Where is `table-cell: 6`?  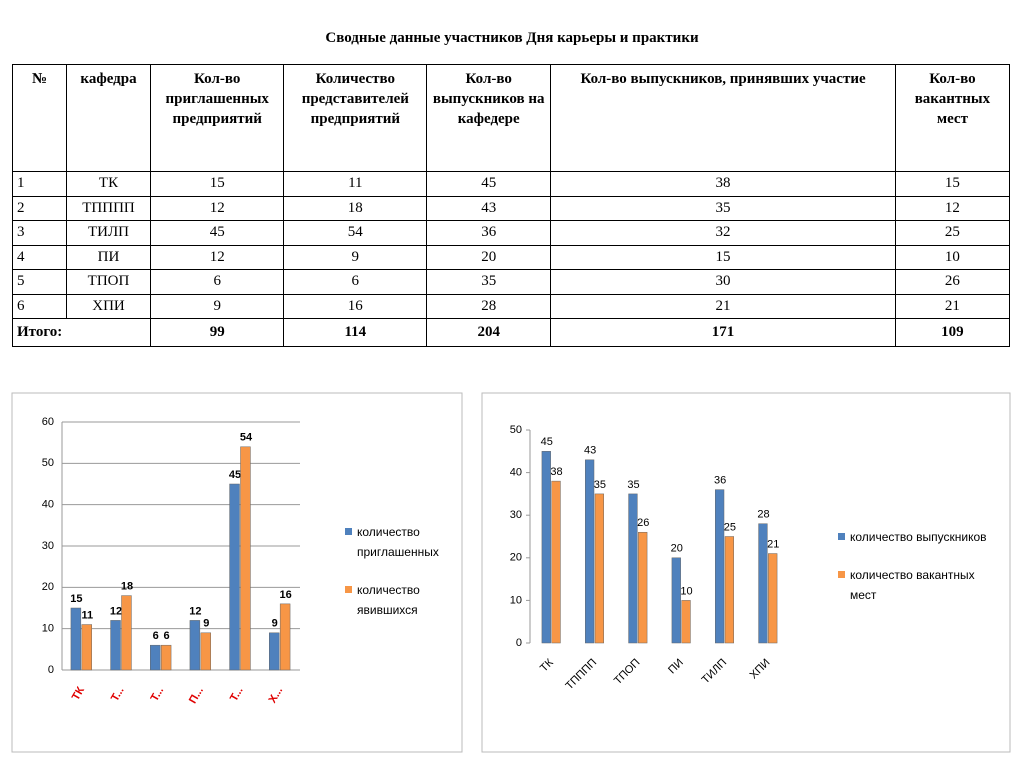 table-cell: 6 is located at coordinates (355, 282).